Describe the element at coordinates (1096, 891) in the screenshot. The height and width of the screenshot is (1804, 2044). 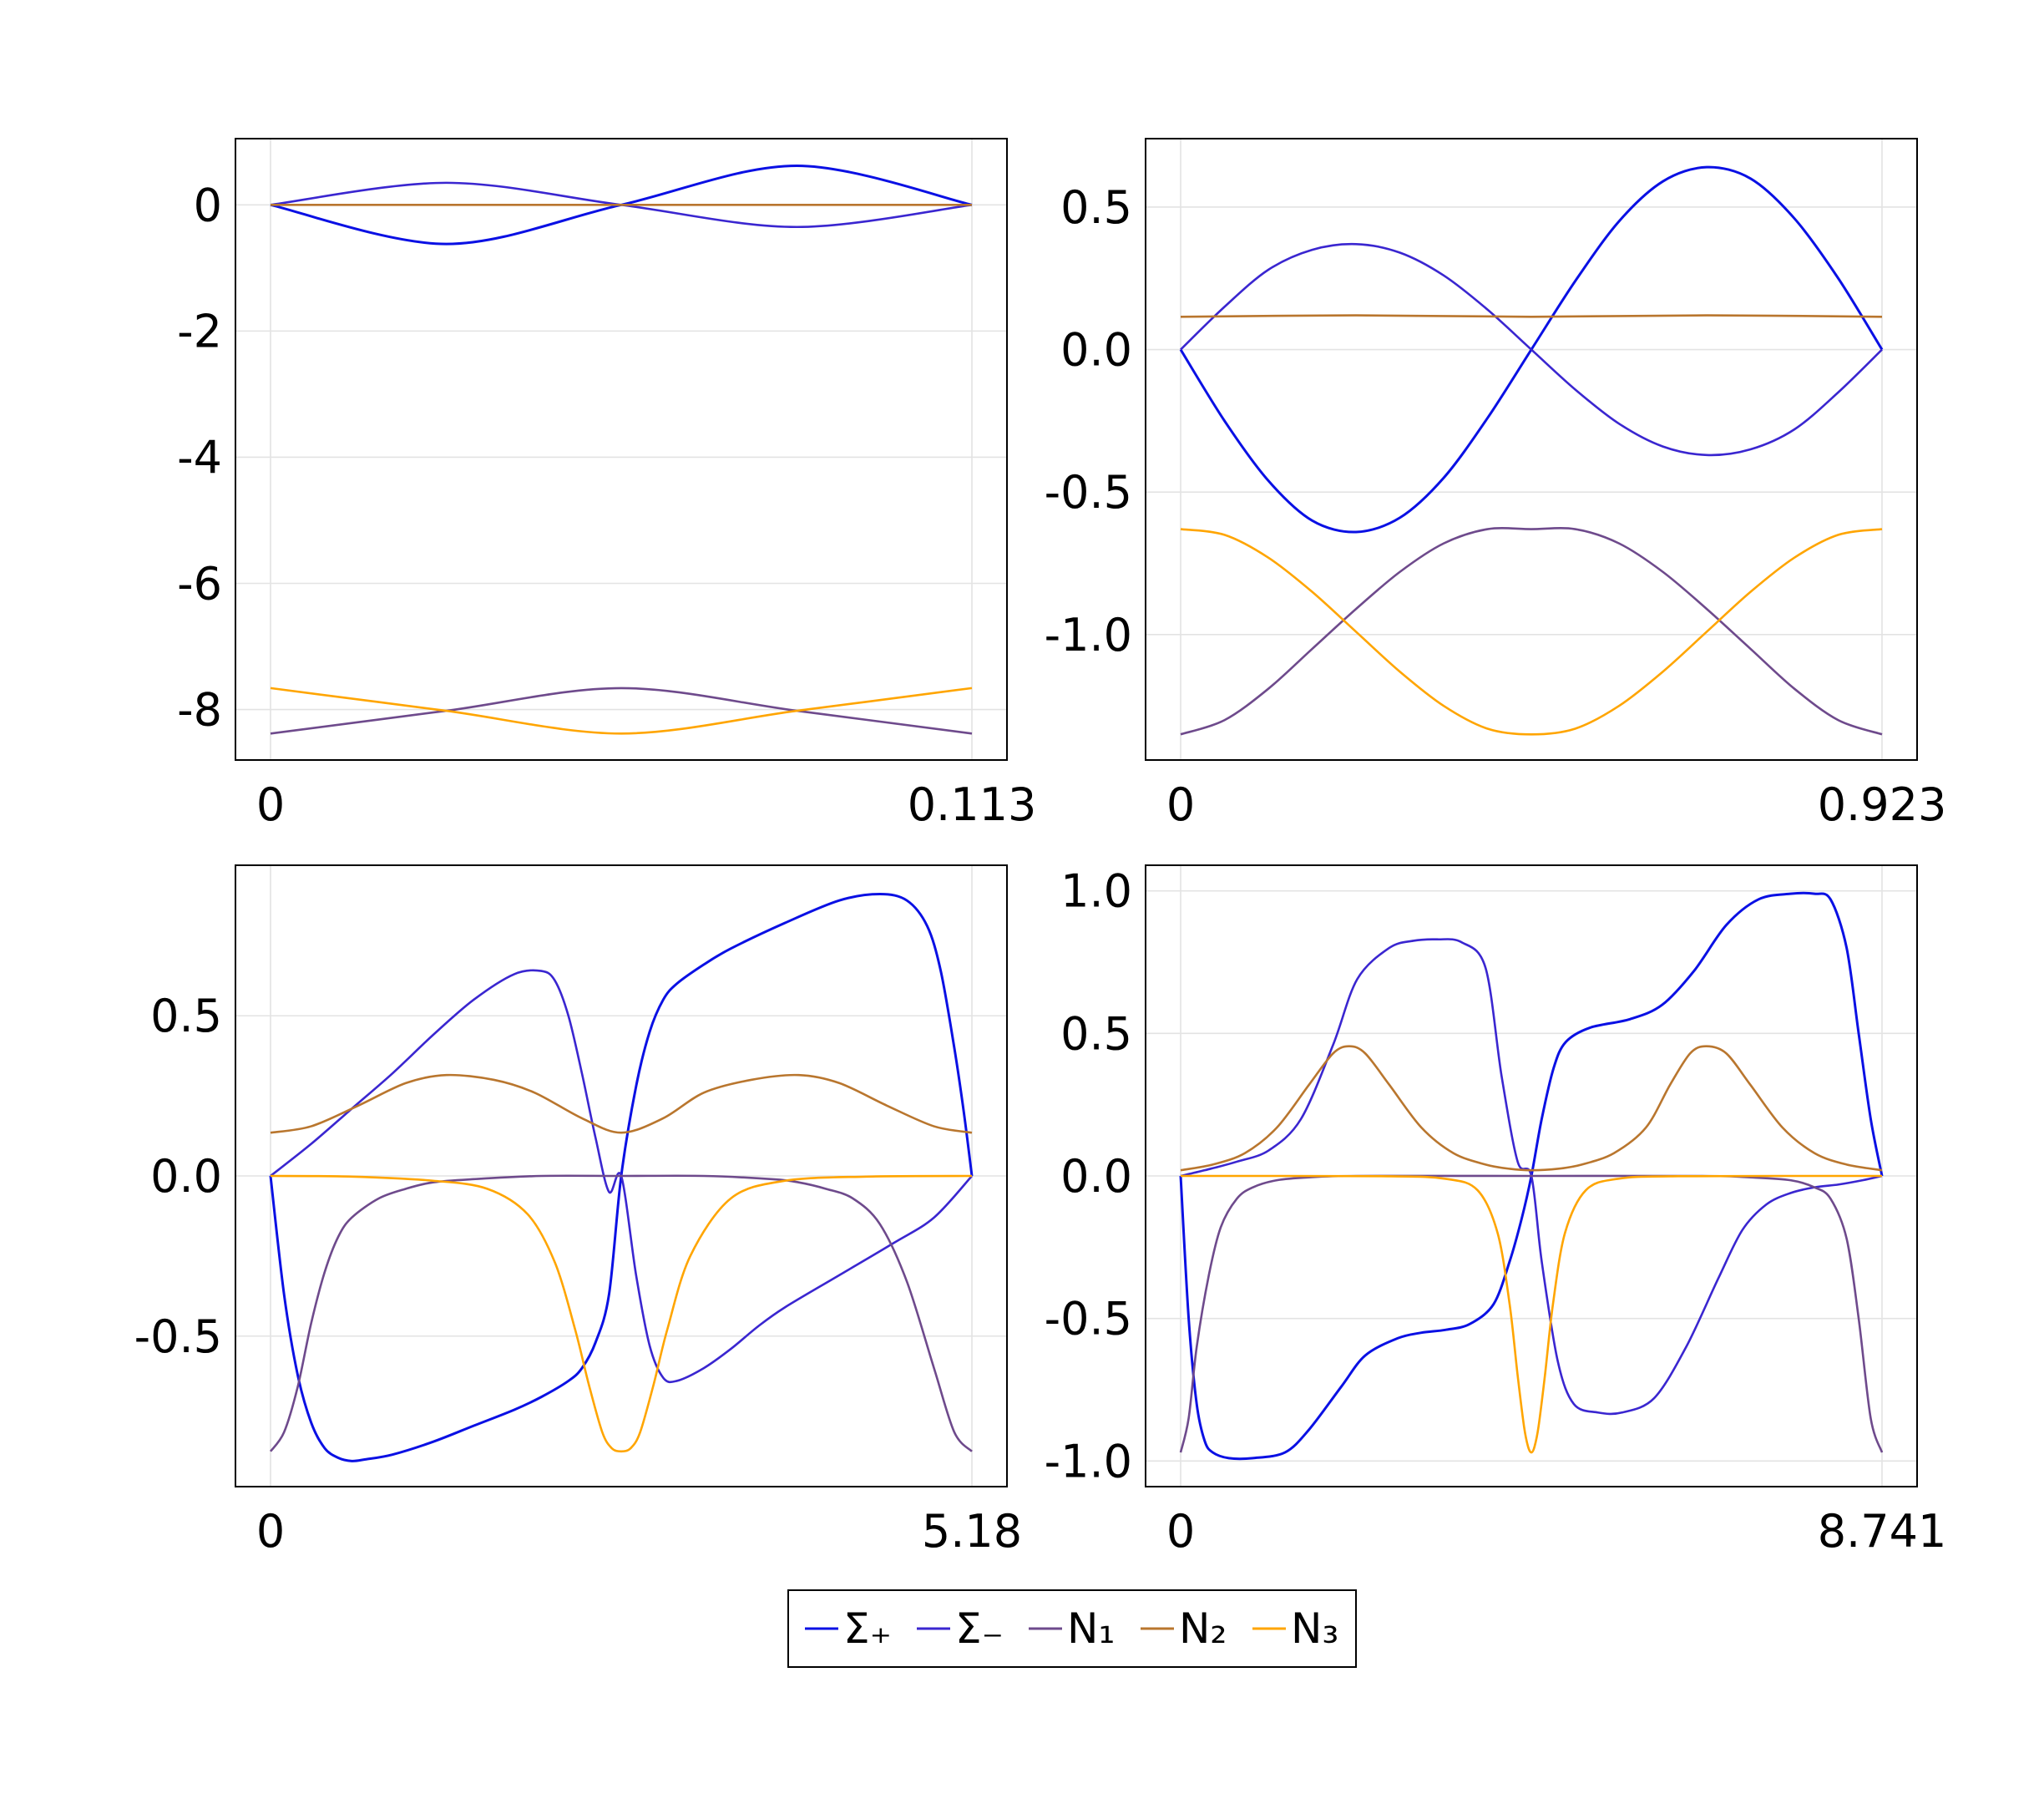
I see `y-tick-label: 1.0` at that location.